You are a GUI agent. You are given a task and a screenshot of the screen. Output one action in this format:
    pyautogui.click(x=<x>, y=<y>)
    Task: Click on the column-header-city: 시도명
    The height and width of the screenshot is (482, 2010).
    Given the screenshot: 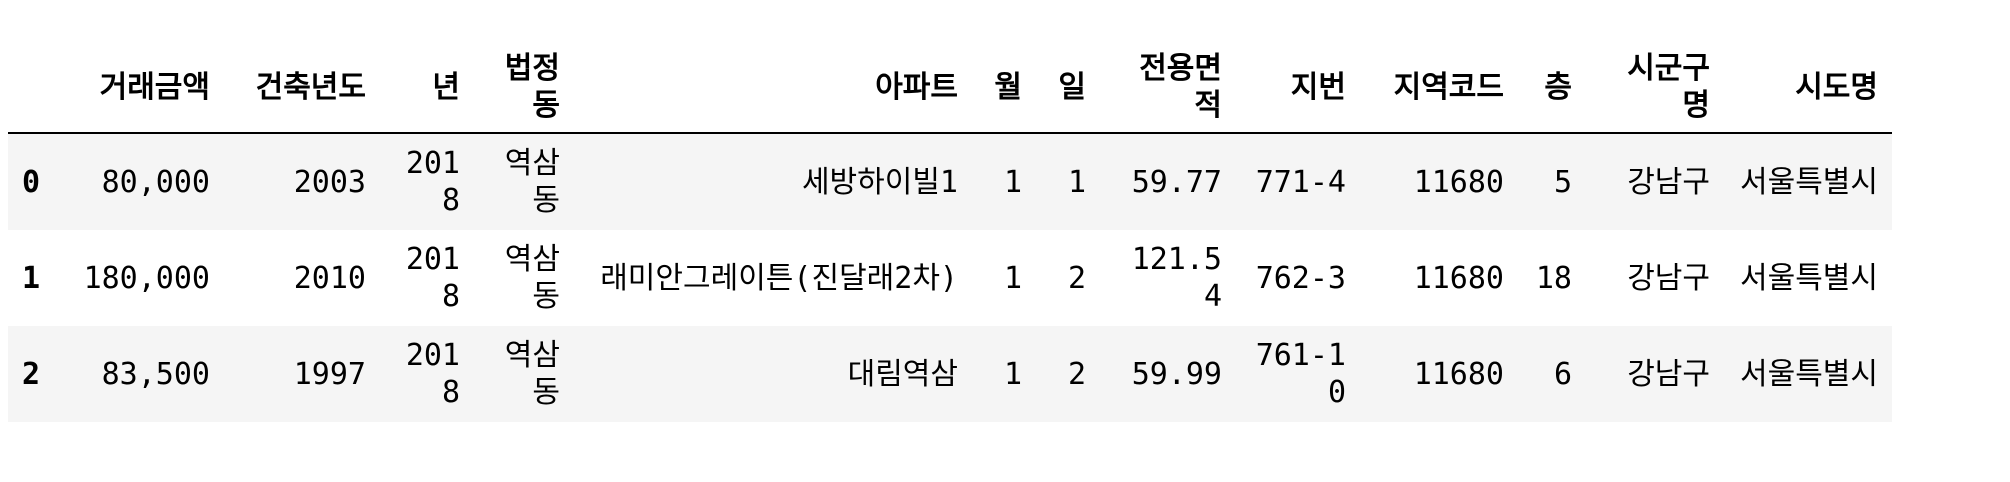 What is the action you would take?
    pyautogui.click(x=1836, y=87)
    